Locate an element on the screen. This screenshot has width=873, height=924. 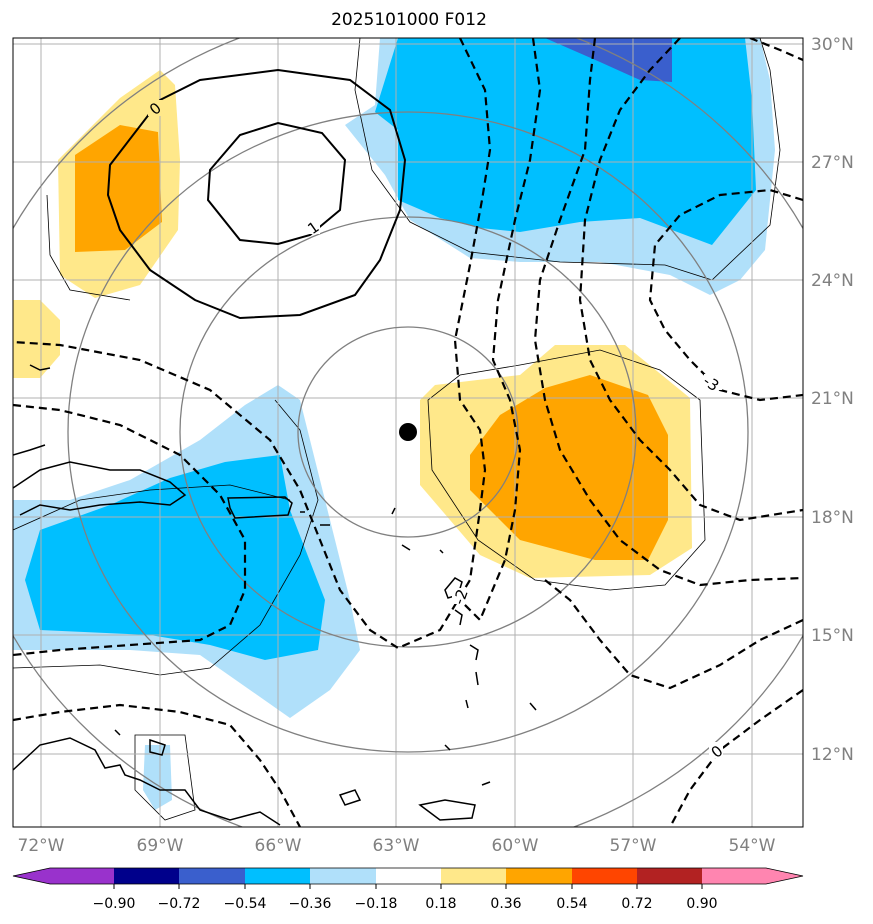
colorbar-max-extend is located at coordinates (784, 876).